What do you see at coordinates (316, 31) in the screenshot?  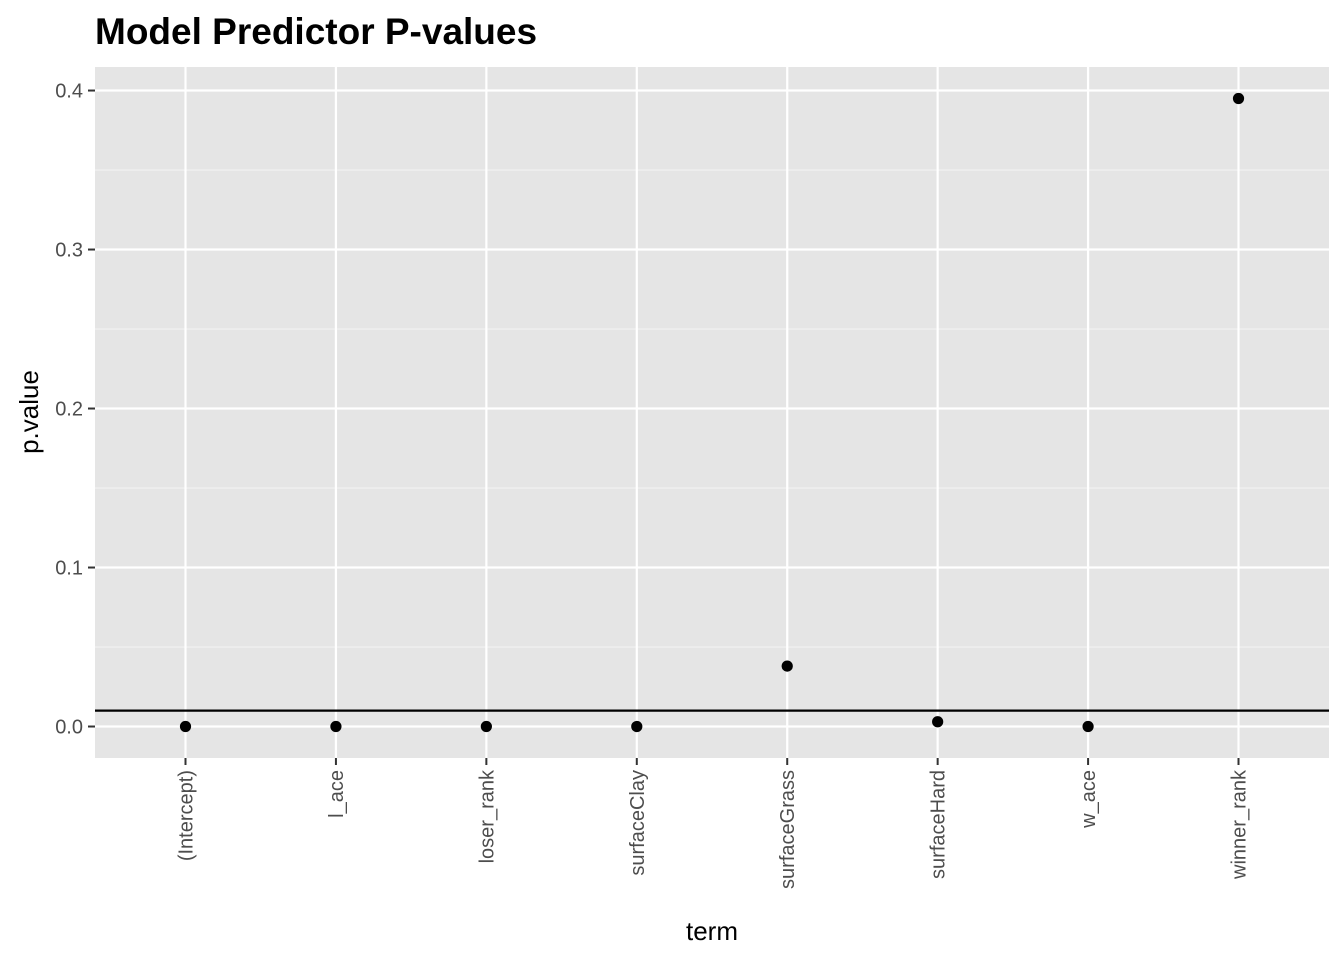 I see `chart-title: Model Predictor P-values` at bounding box center [316, 31].